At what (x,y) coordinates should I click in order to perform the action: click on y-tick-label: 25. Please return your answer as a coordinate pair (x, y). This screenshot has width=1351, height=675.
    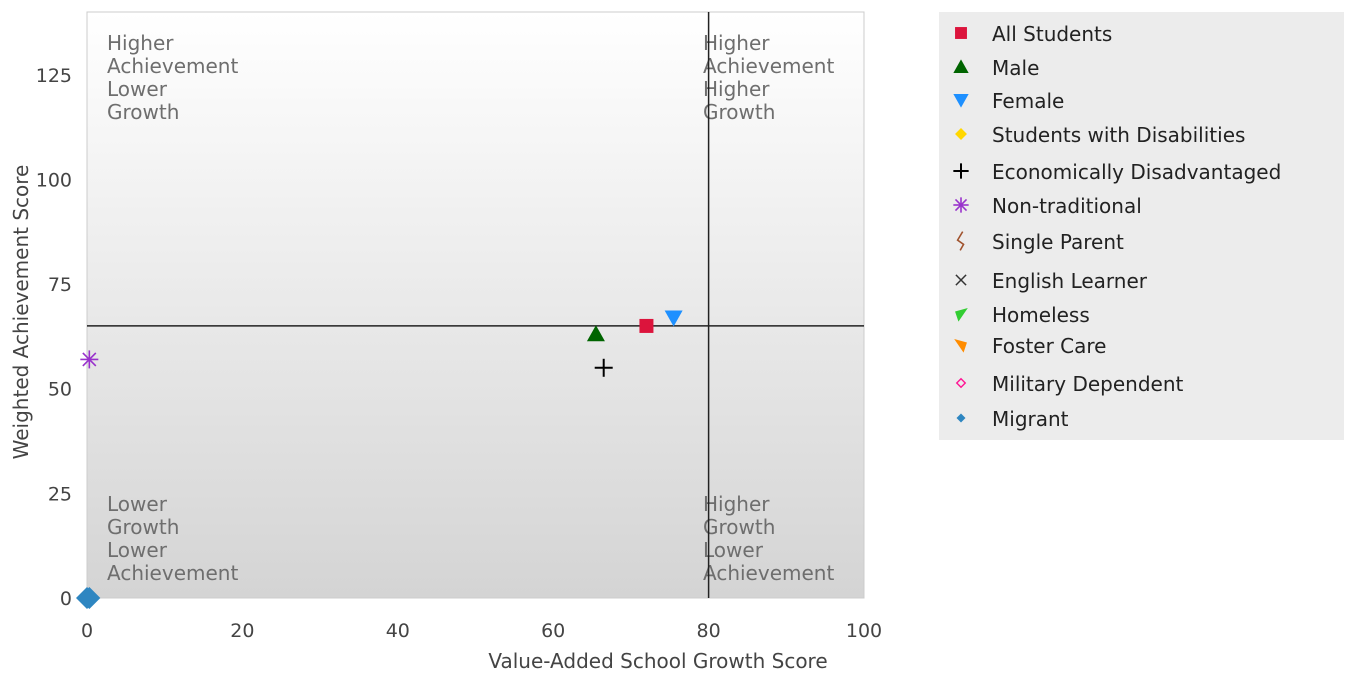
    Looking at the image, I should click on (60, 494).